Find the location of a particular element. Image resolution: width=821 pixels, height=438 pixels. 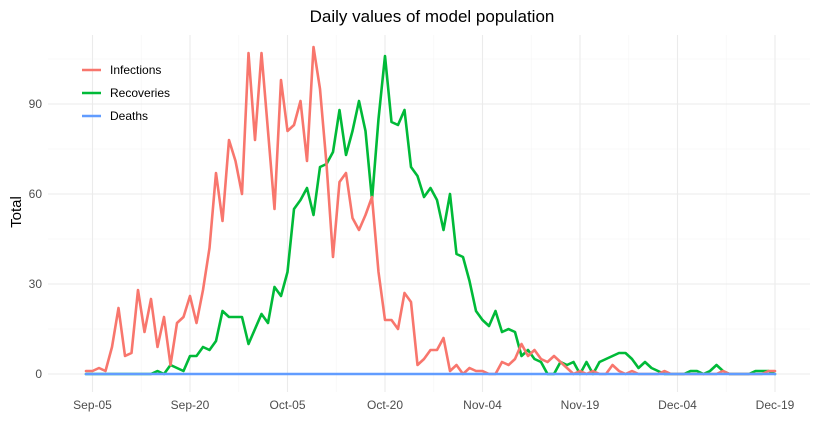

legend: Infections Recoveries Deaths is located at coordinates (126, 93).